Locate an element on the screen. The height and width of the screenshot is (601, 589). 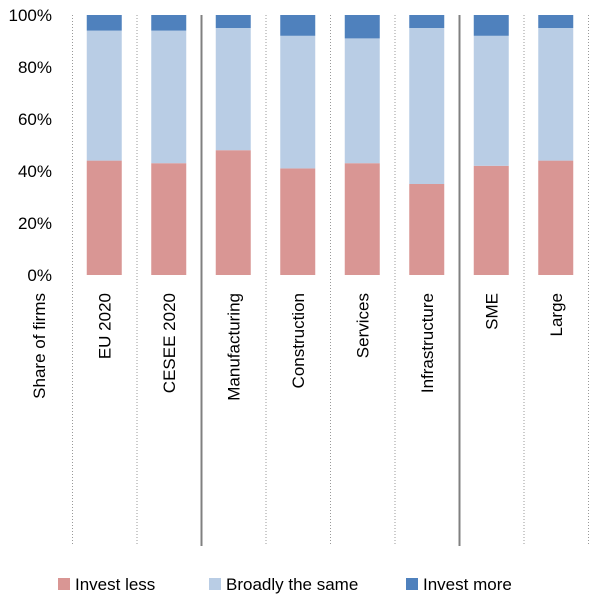
category-label: CESEE 2020 is located at coordinates (169, 343).